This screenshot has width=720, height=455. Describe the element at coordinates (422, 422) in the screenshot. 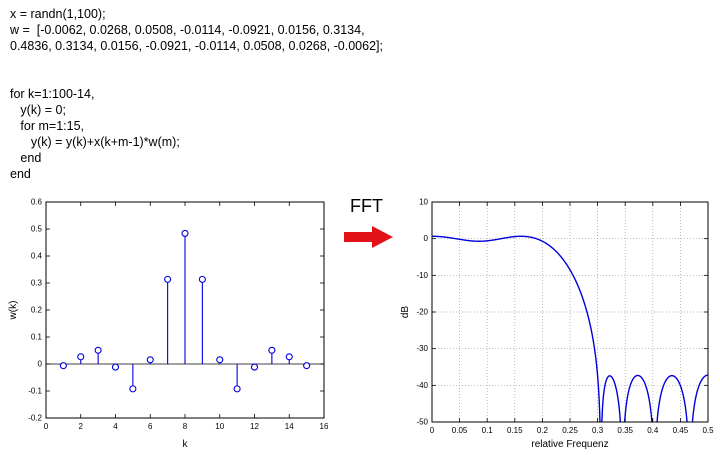

I see `svg-text: -50` at that location.